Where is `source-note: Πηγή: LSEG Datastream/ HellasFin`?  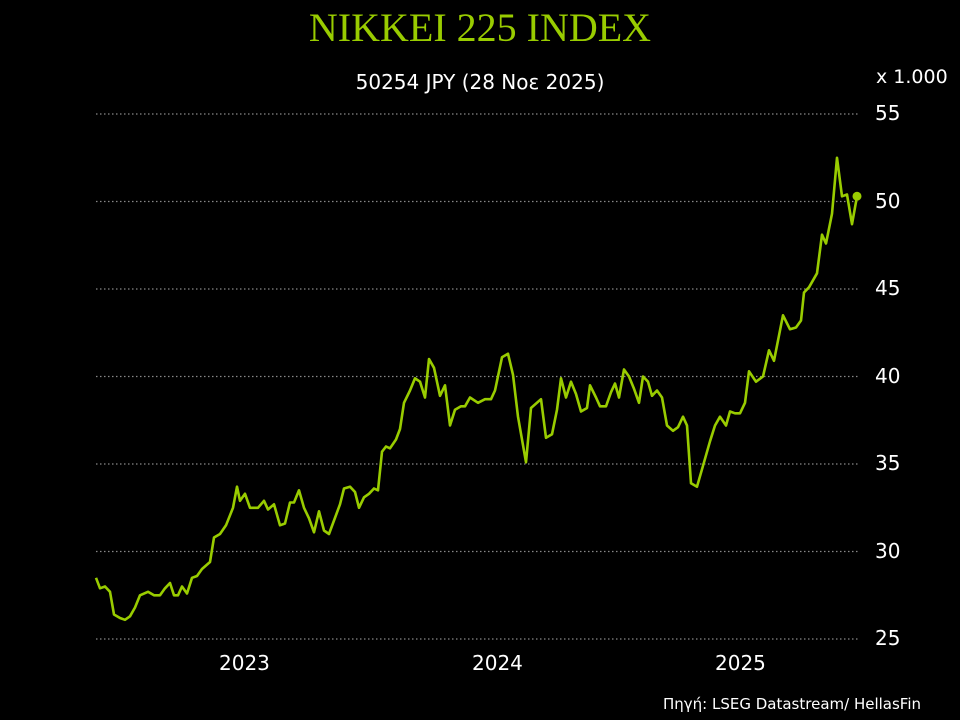 source-note: Πηγή: LSEG Datastream/ HellasFin is located at coordinates (792, 704).